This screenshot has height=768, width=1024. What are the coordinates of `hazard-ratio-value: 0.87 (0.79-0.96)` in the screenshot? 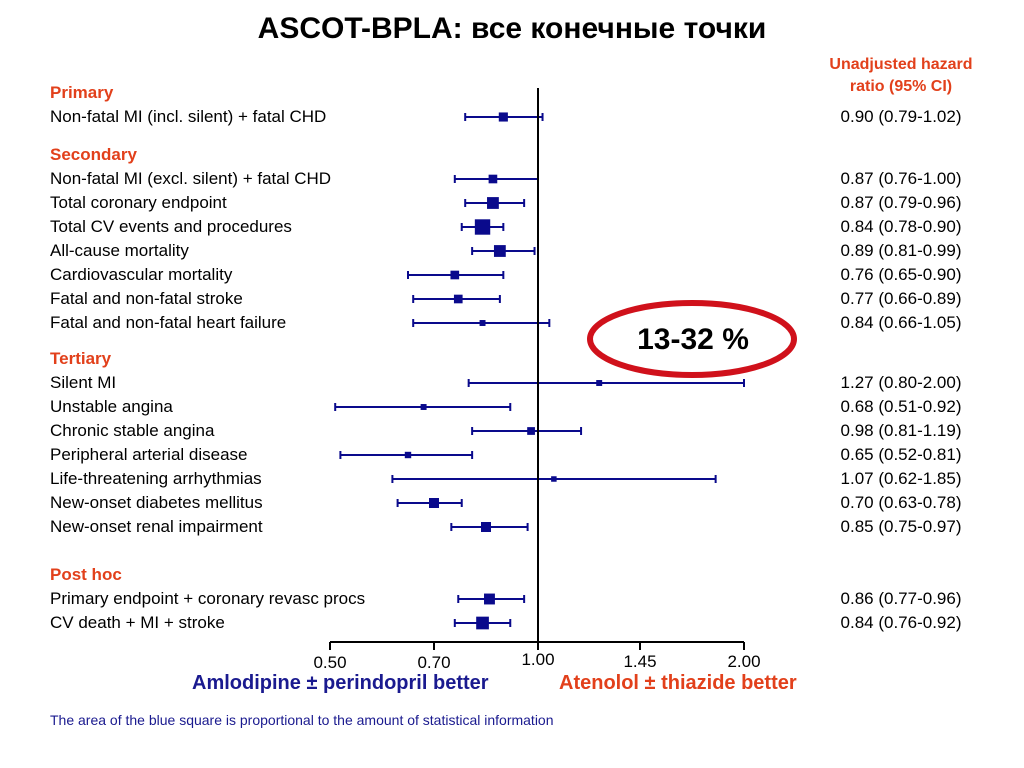 It's located at (901, 202).